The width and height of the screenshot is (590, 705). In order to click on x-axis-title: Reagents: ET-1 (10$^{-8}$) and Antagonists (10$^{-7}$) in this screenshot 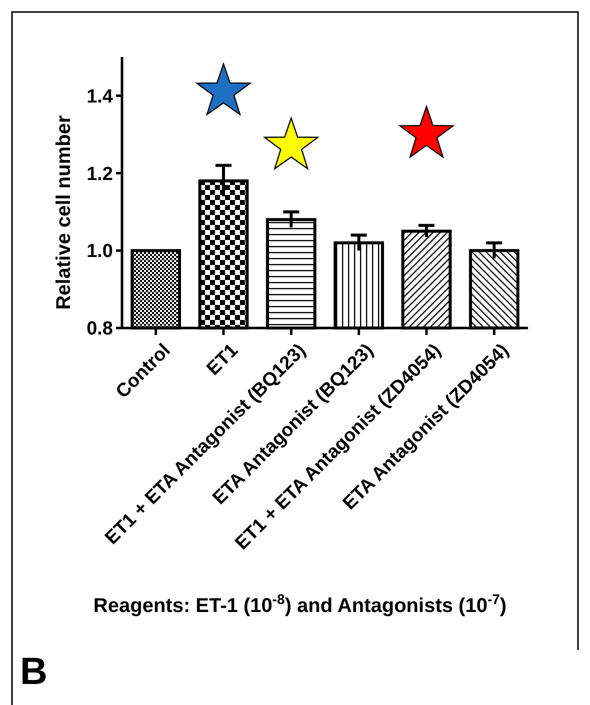, I will do `click(300, 604)`.